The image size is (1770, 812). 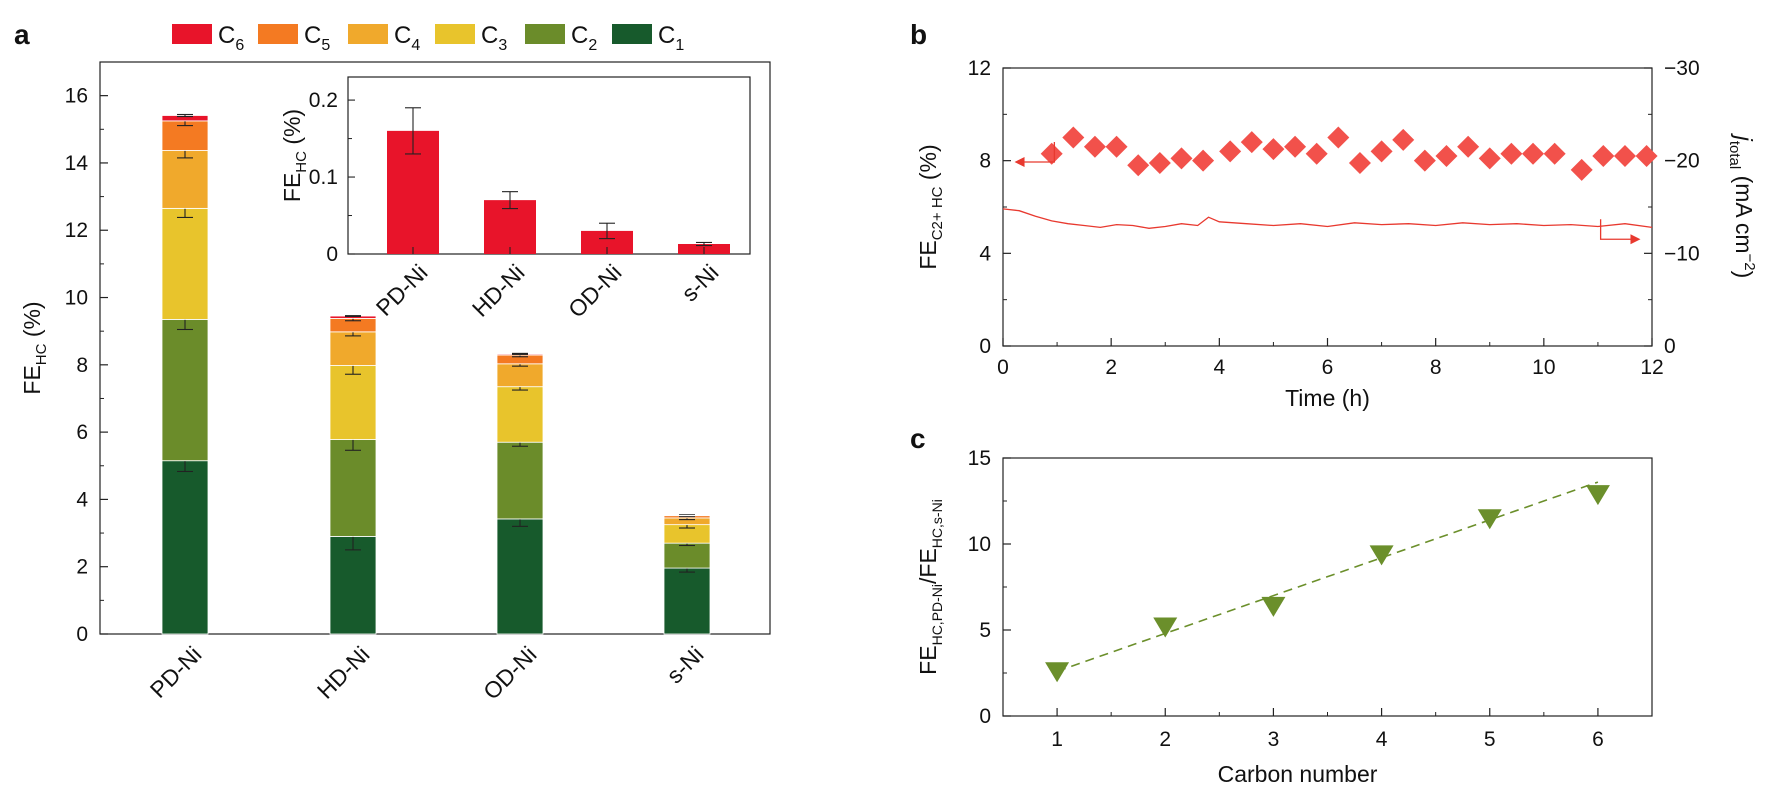 I want to click on legend-swatch-c6, so click(x=192, y=34).